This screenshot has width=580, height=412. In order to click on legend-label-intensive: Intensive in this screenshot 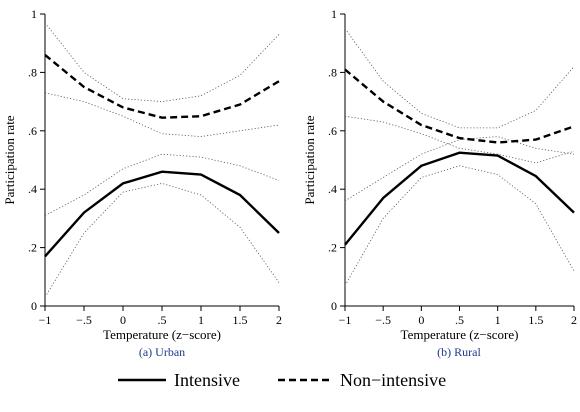, I will do `click(207, 380)`.